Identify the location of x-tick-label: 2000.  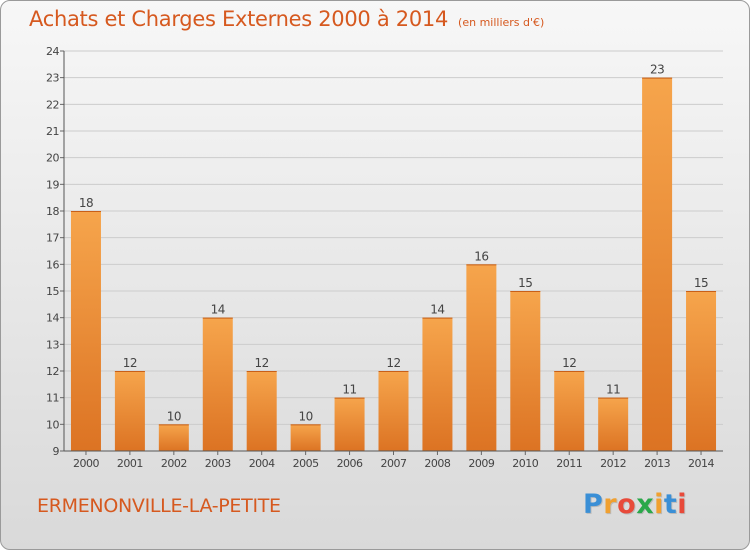
(86, 463).